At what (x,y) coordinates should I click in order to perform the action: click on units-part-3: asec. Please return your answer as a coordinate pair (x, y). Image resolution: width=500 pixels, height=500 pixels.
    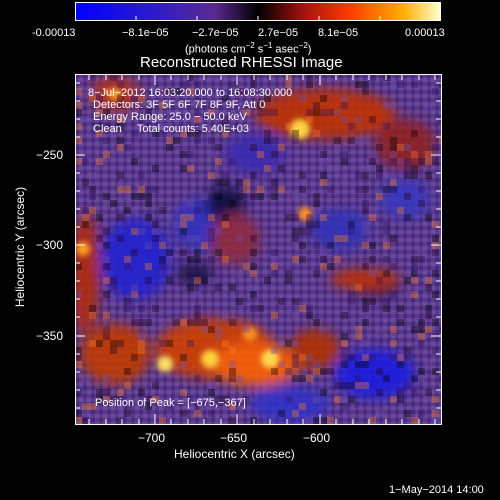
    Looking at the image, I should click on (285, 49).